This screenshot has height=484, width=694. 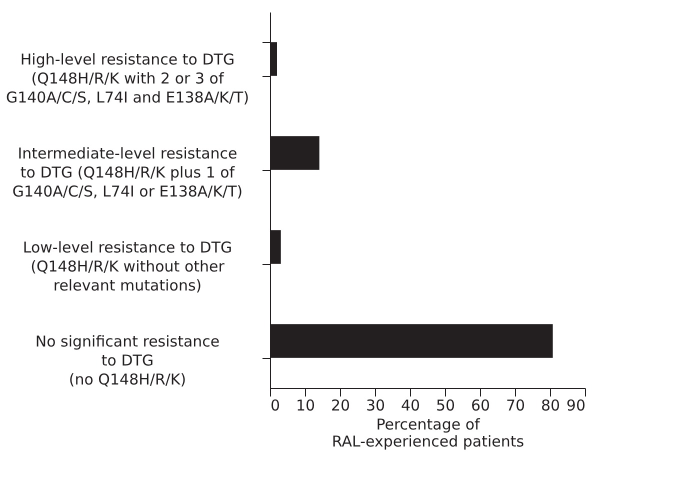 What do you see at coordinates (376, 405) in the screenshot?
I see `x-tick-label: 30` at bounding box center [376, 405].